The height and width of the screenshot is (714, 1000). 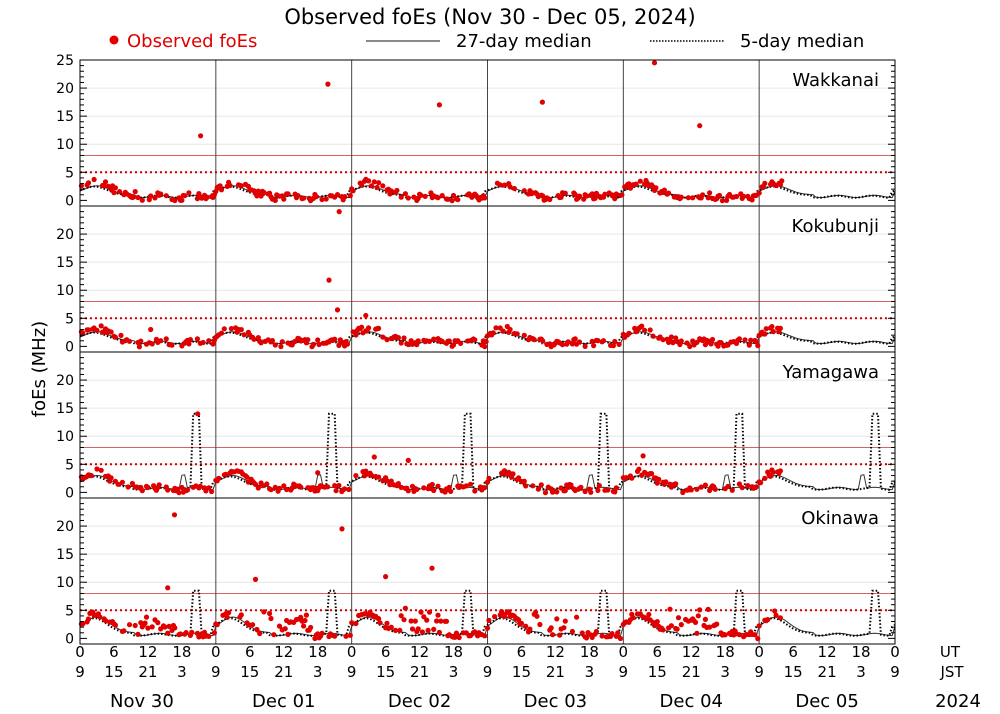 What do you see at coordinates (69, 347) in the screenshot?
I see `y-tick-label: 0` at bounding box center [69, 347].